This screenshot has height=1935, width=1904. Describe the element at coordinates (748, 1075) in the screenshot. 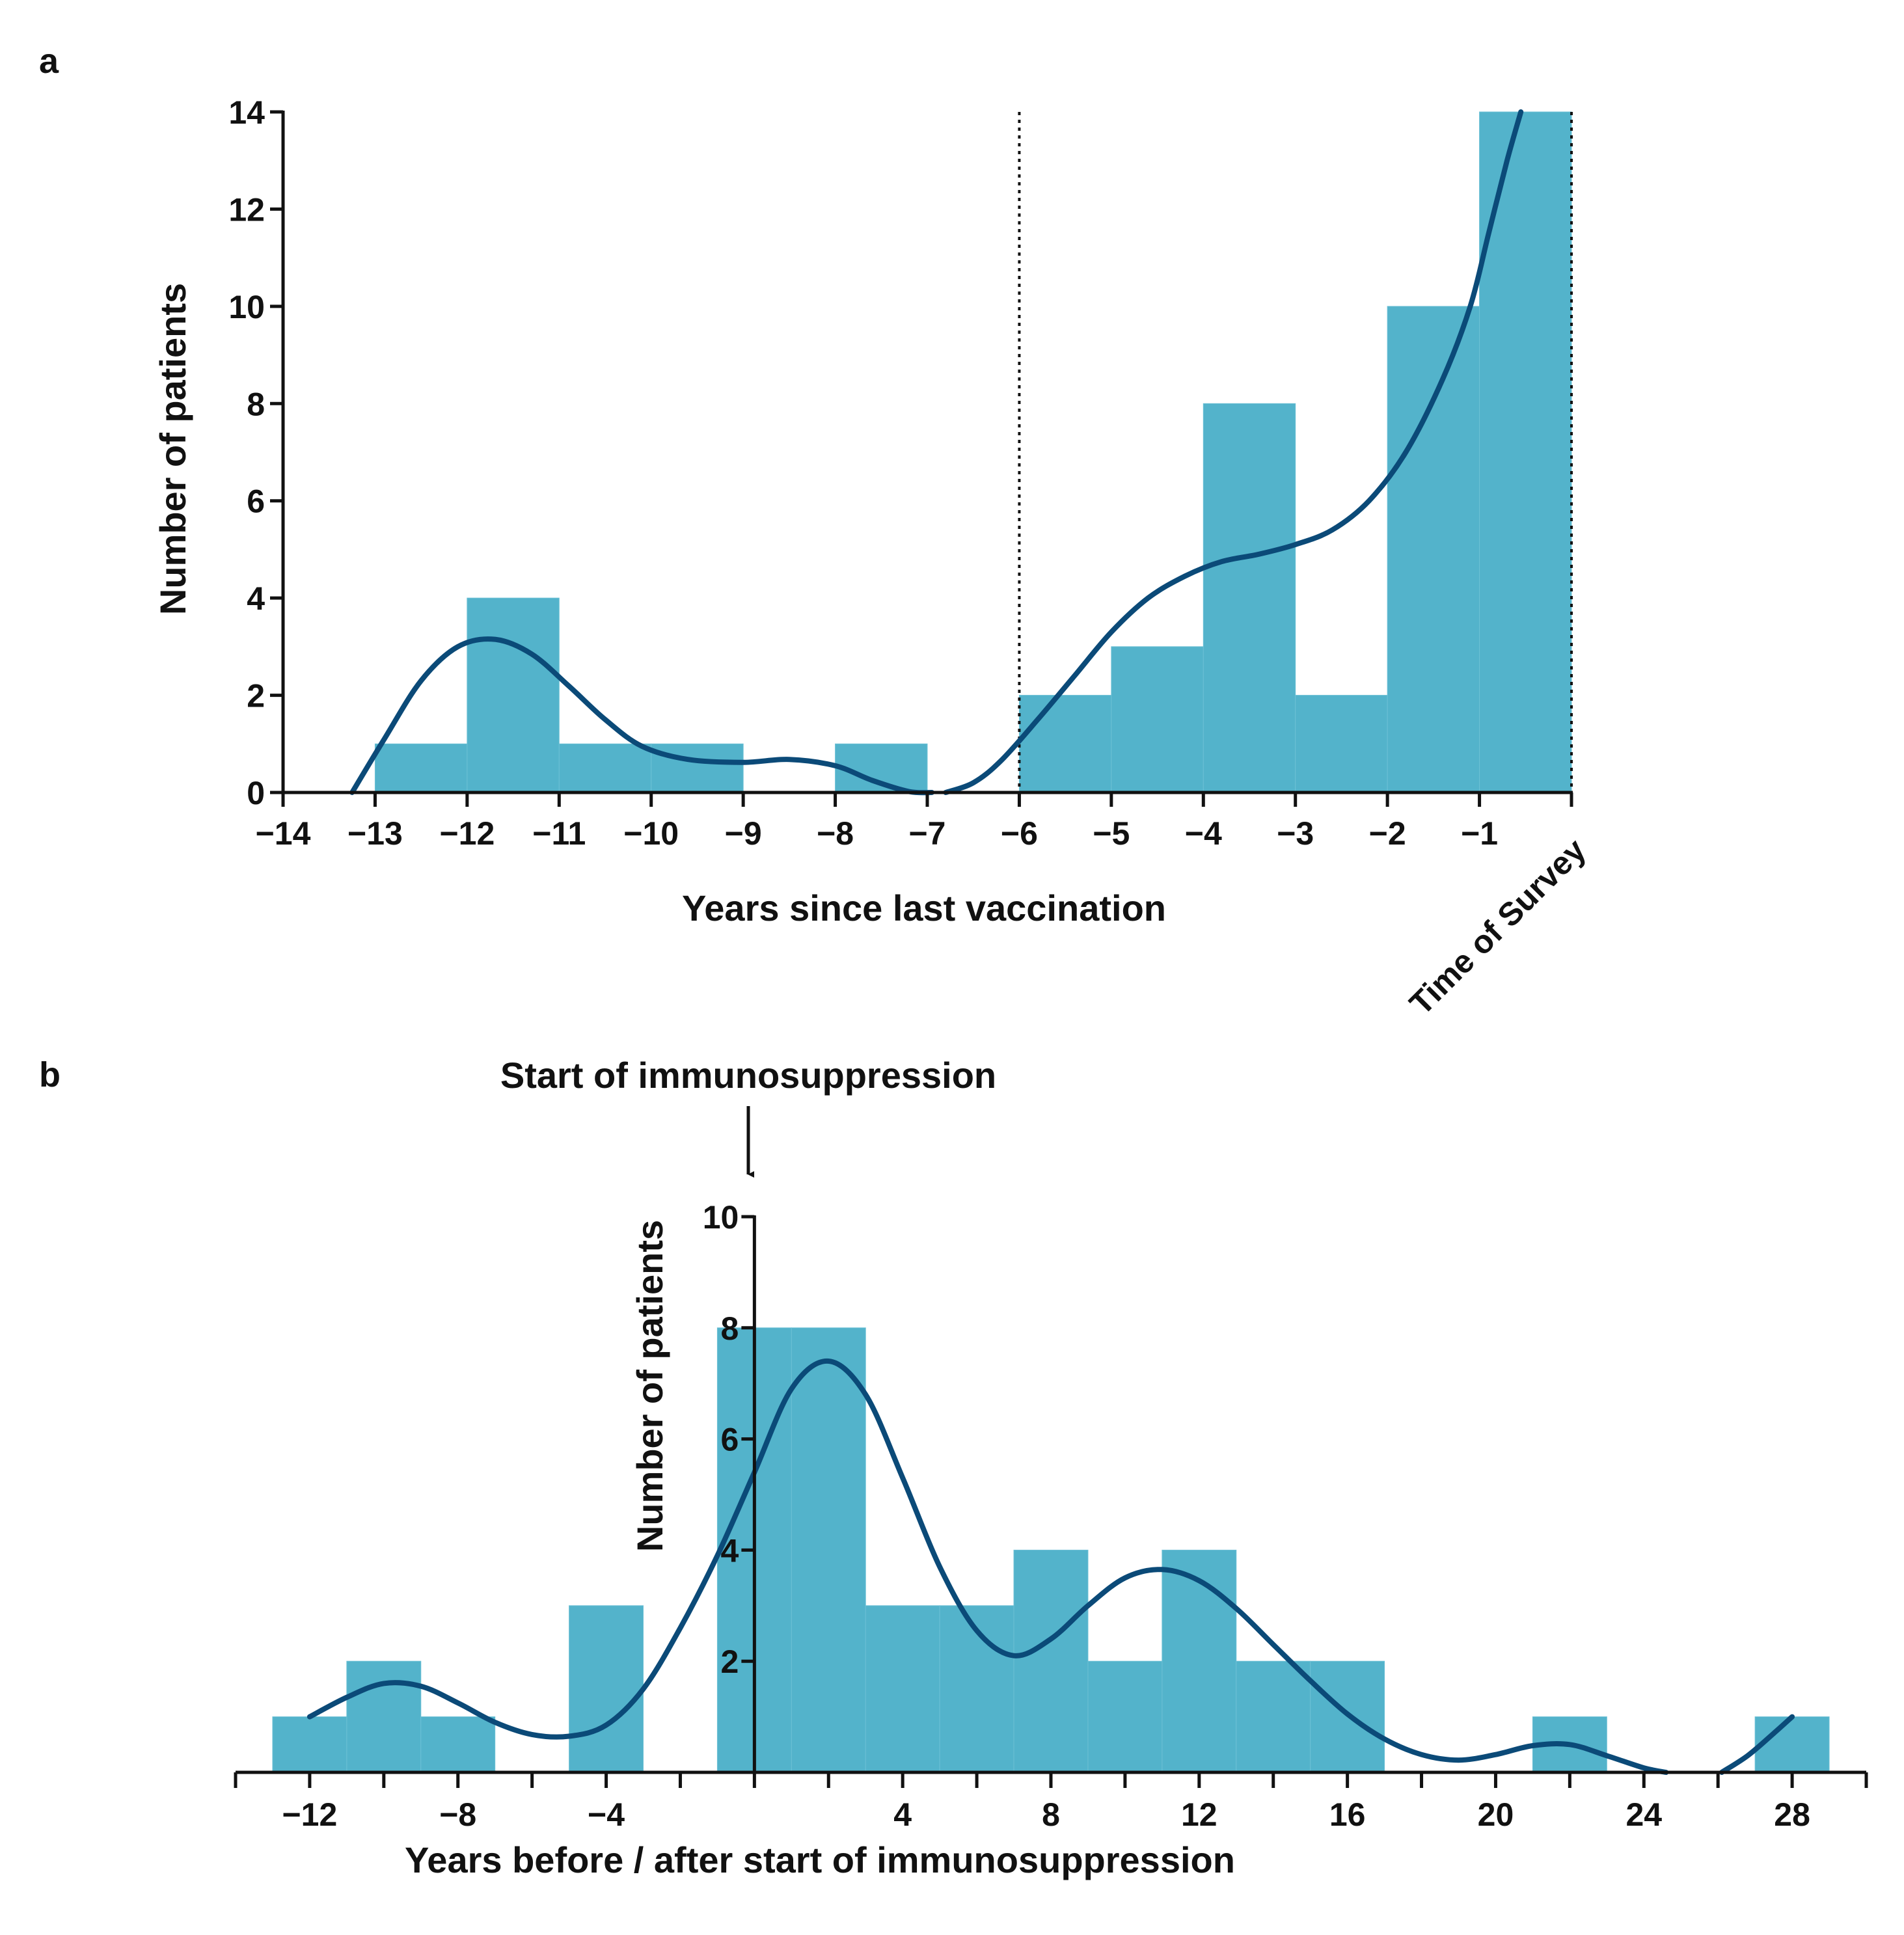

I see `start-of-immunosuppression-annotation: Start of immunosuppression` at that location.